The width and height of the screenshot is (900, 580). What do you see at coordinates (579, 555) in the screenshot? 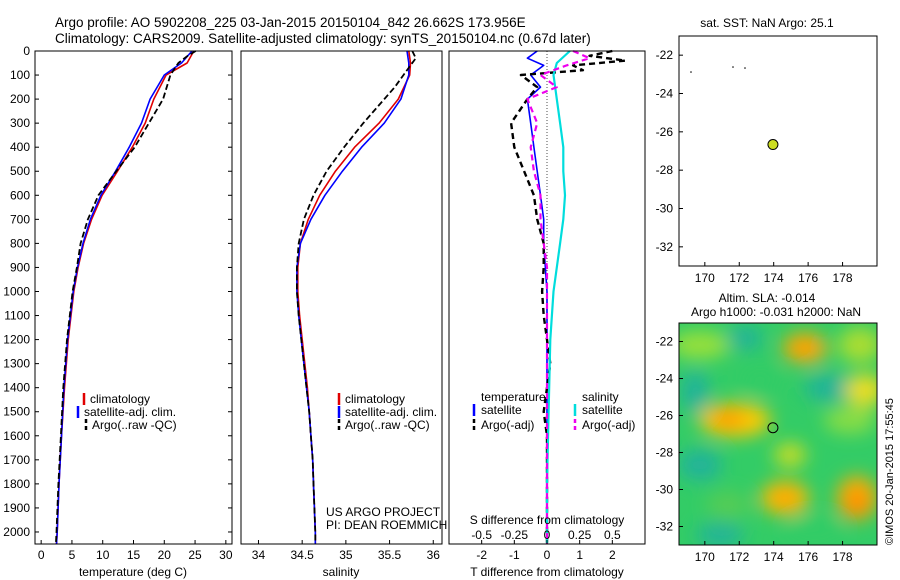
I see `t-difference-tick-label: 1` at bounding box center [579, 555].